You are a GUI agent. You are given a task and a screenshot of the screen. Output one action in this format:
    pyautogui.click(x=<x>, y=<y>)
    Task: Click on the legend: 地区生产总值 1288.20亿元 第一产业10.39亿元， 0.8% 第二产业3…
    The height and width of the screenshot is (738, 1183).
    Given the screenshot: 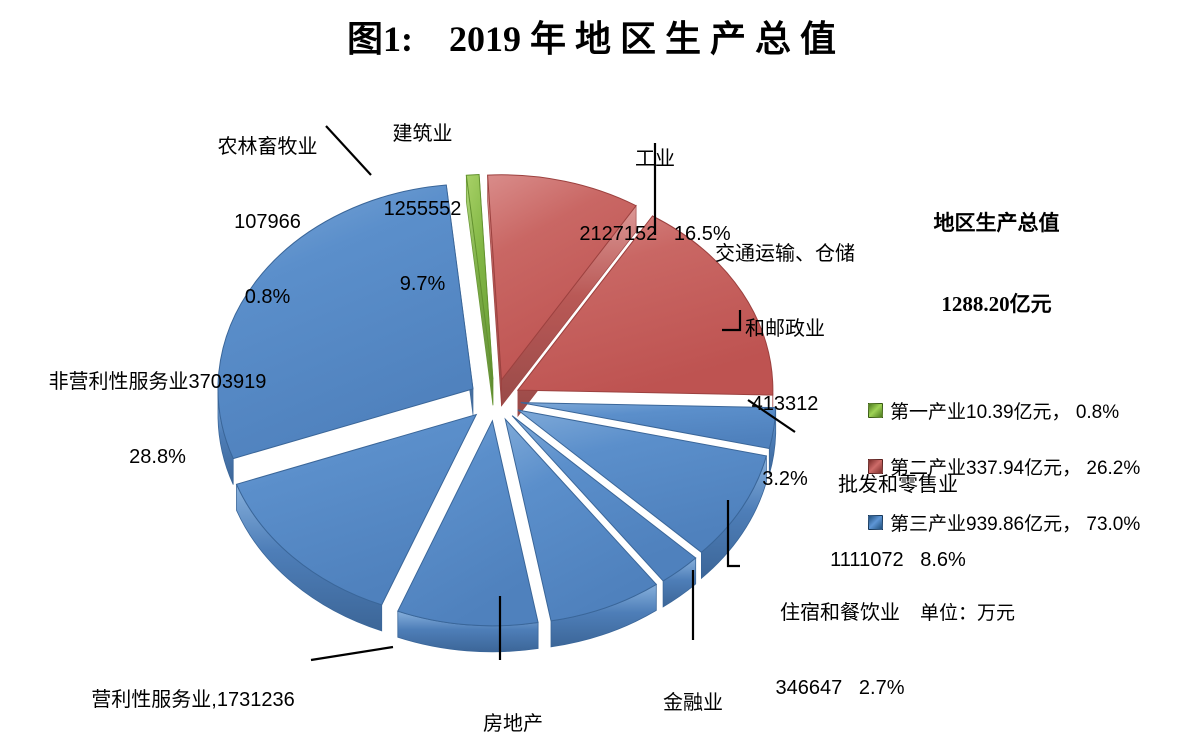 What is the action you would take?
    pyautogui.click(x=1024, y=361)
    